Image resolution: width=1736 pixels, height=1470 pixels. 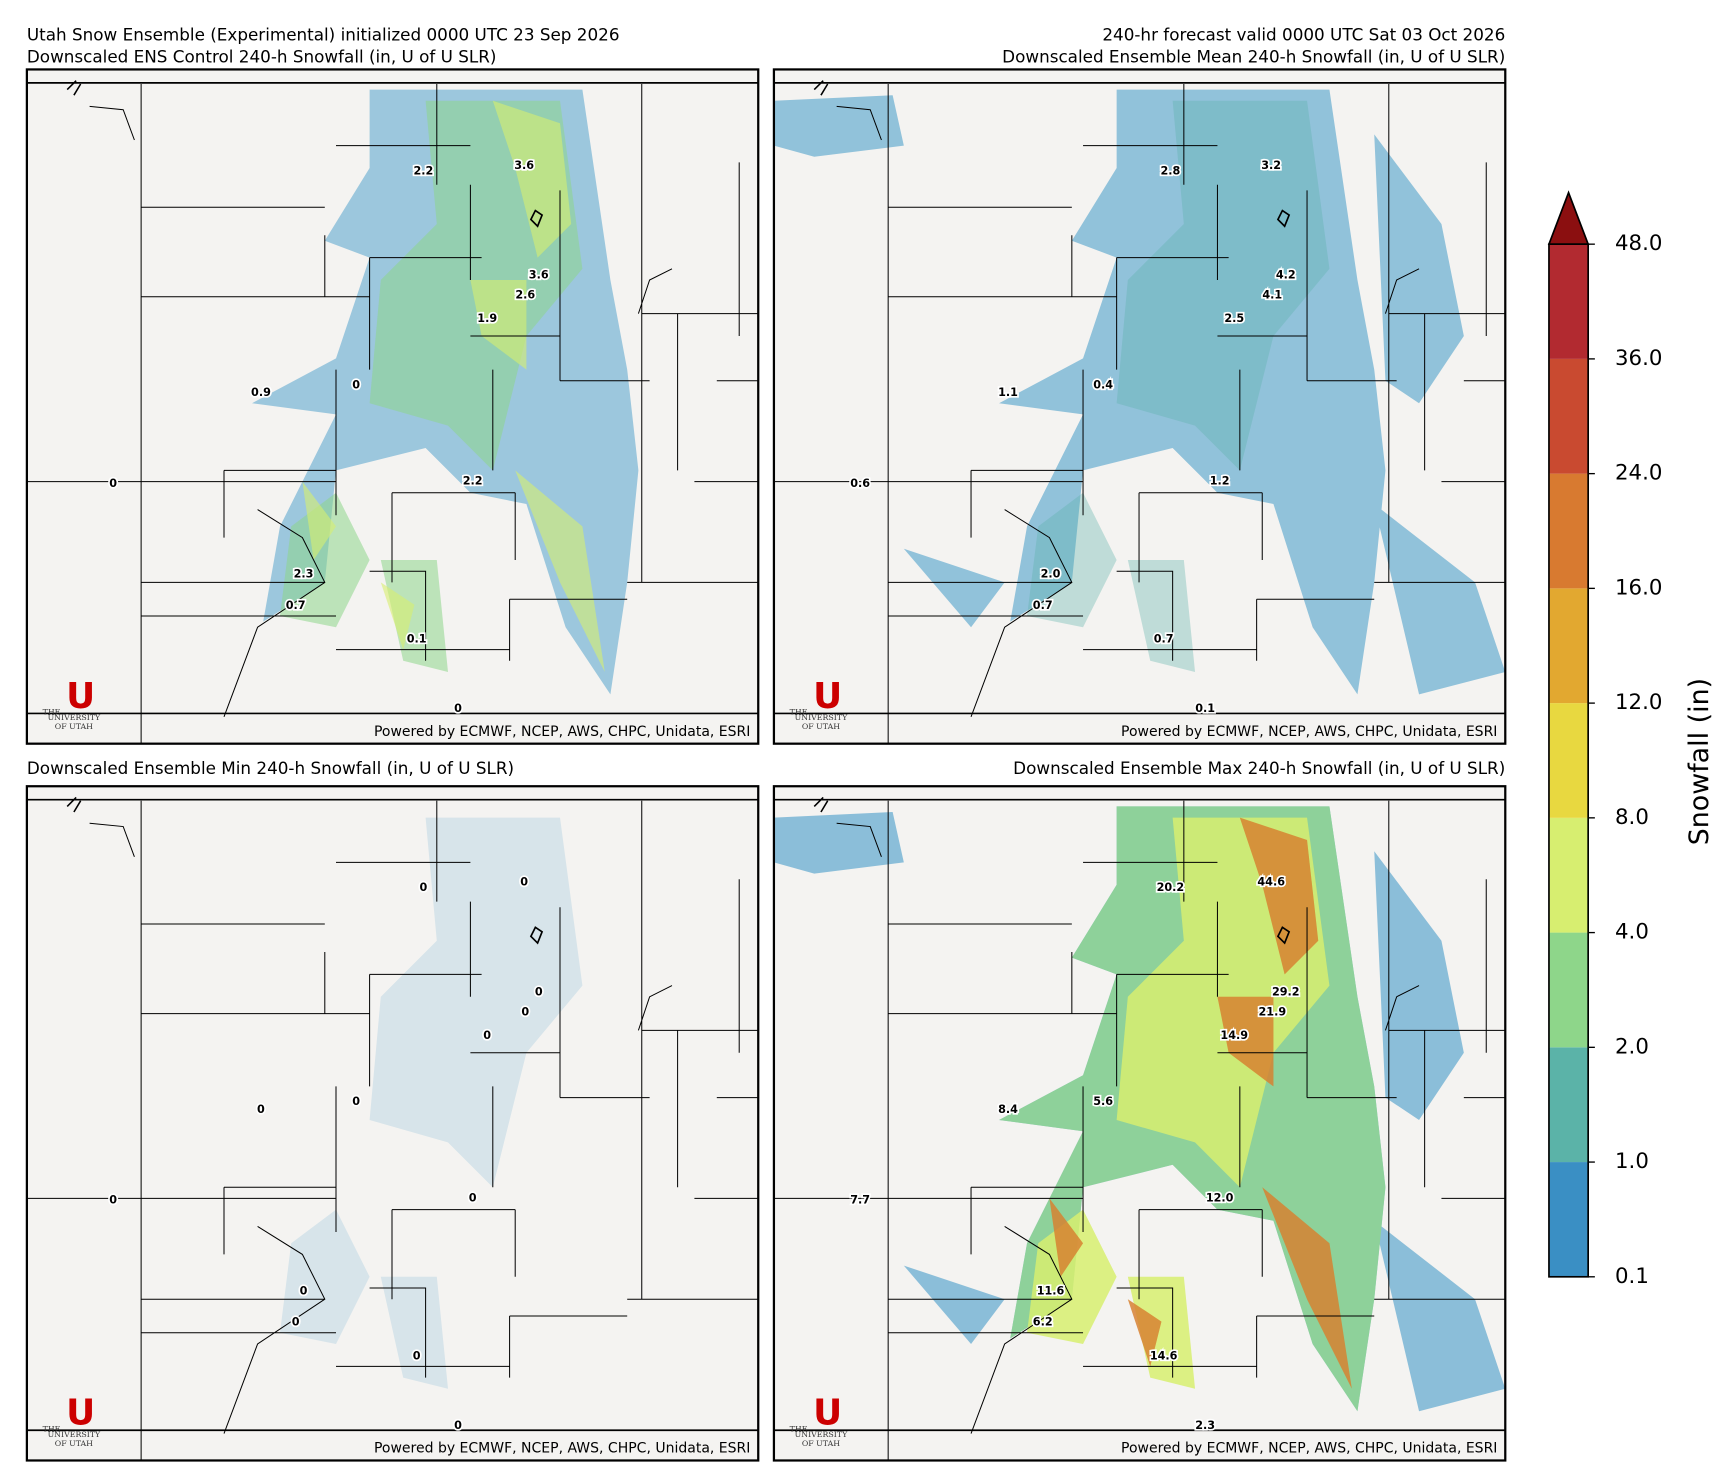 I want to click on colorbar-frame, so click(x=1569, y=760).